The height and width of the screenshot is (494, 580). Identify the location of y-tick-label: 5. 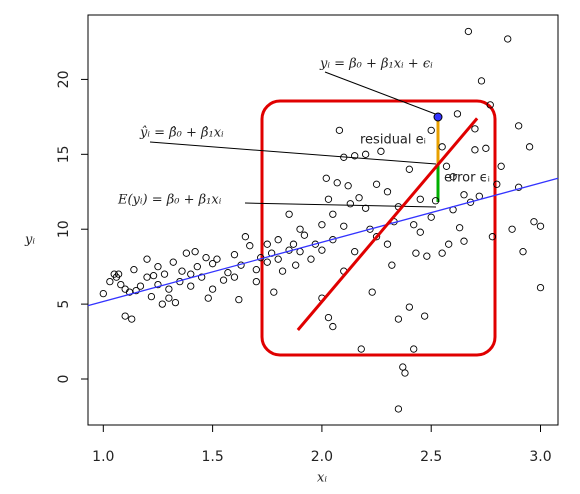
(64, 304).